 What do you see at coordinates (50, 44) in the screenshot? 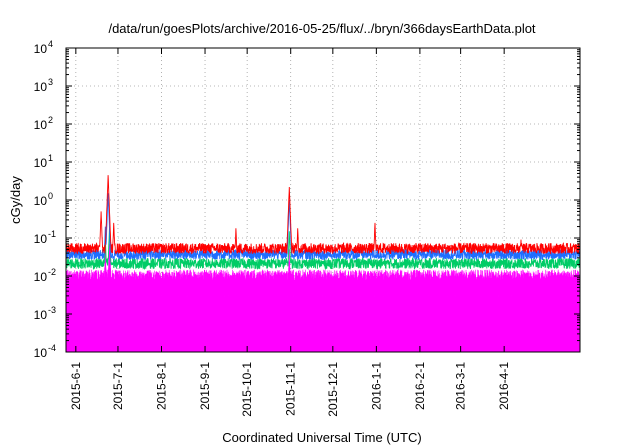
I see `y-tick-exponent: 4` at bounding box center [50, 44].